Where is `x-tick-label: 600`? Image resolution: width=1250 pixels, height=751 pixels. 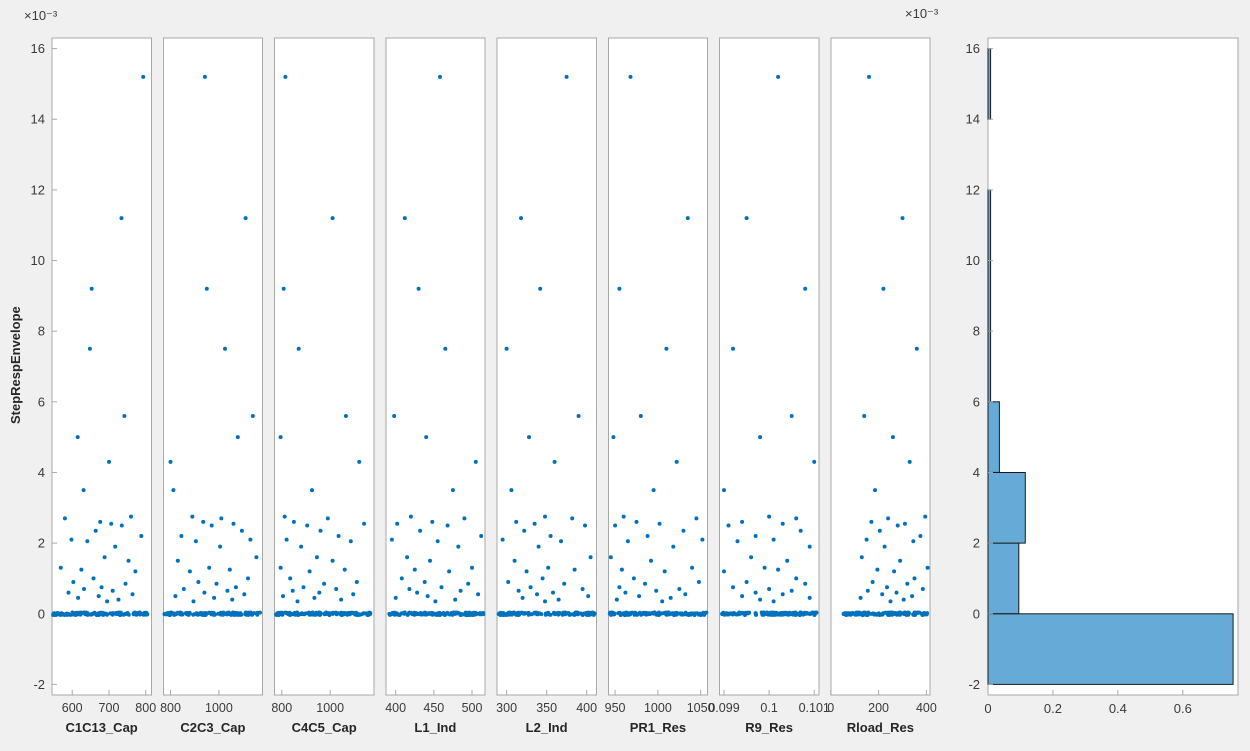 x-tick-label: 600 is located at coordinates (72, 708).